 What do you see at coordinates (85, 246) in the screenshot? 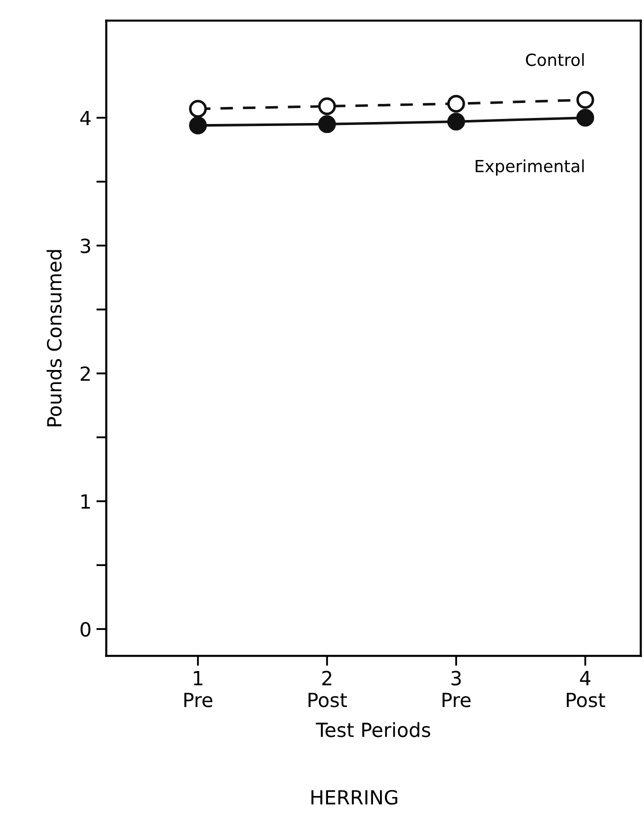
I see `y-tick-label: 3` at bounding box center [85, 246].